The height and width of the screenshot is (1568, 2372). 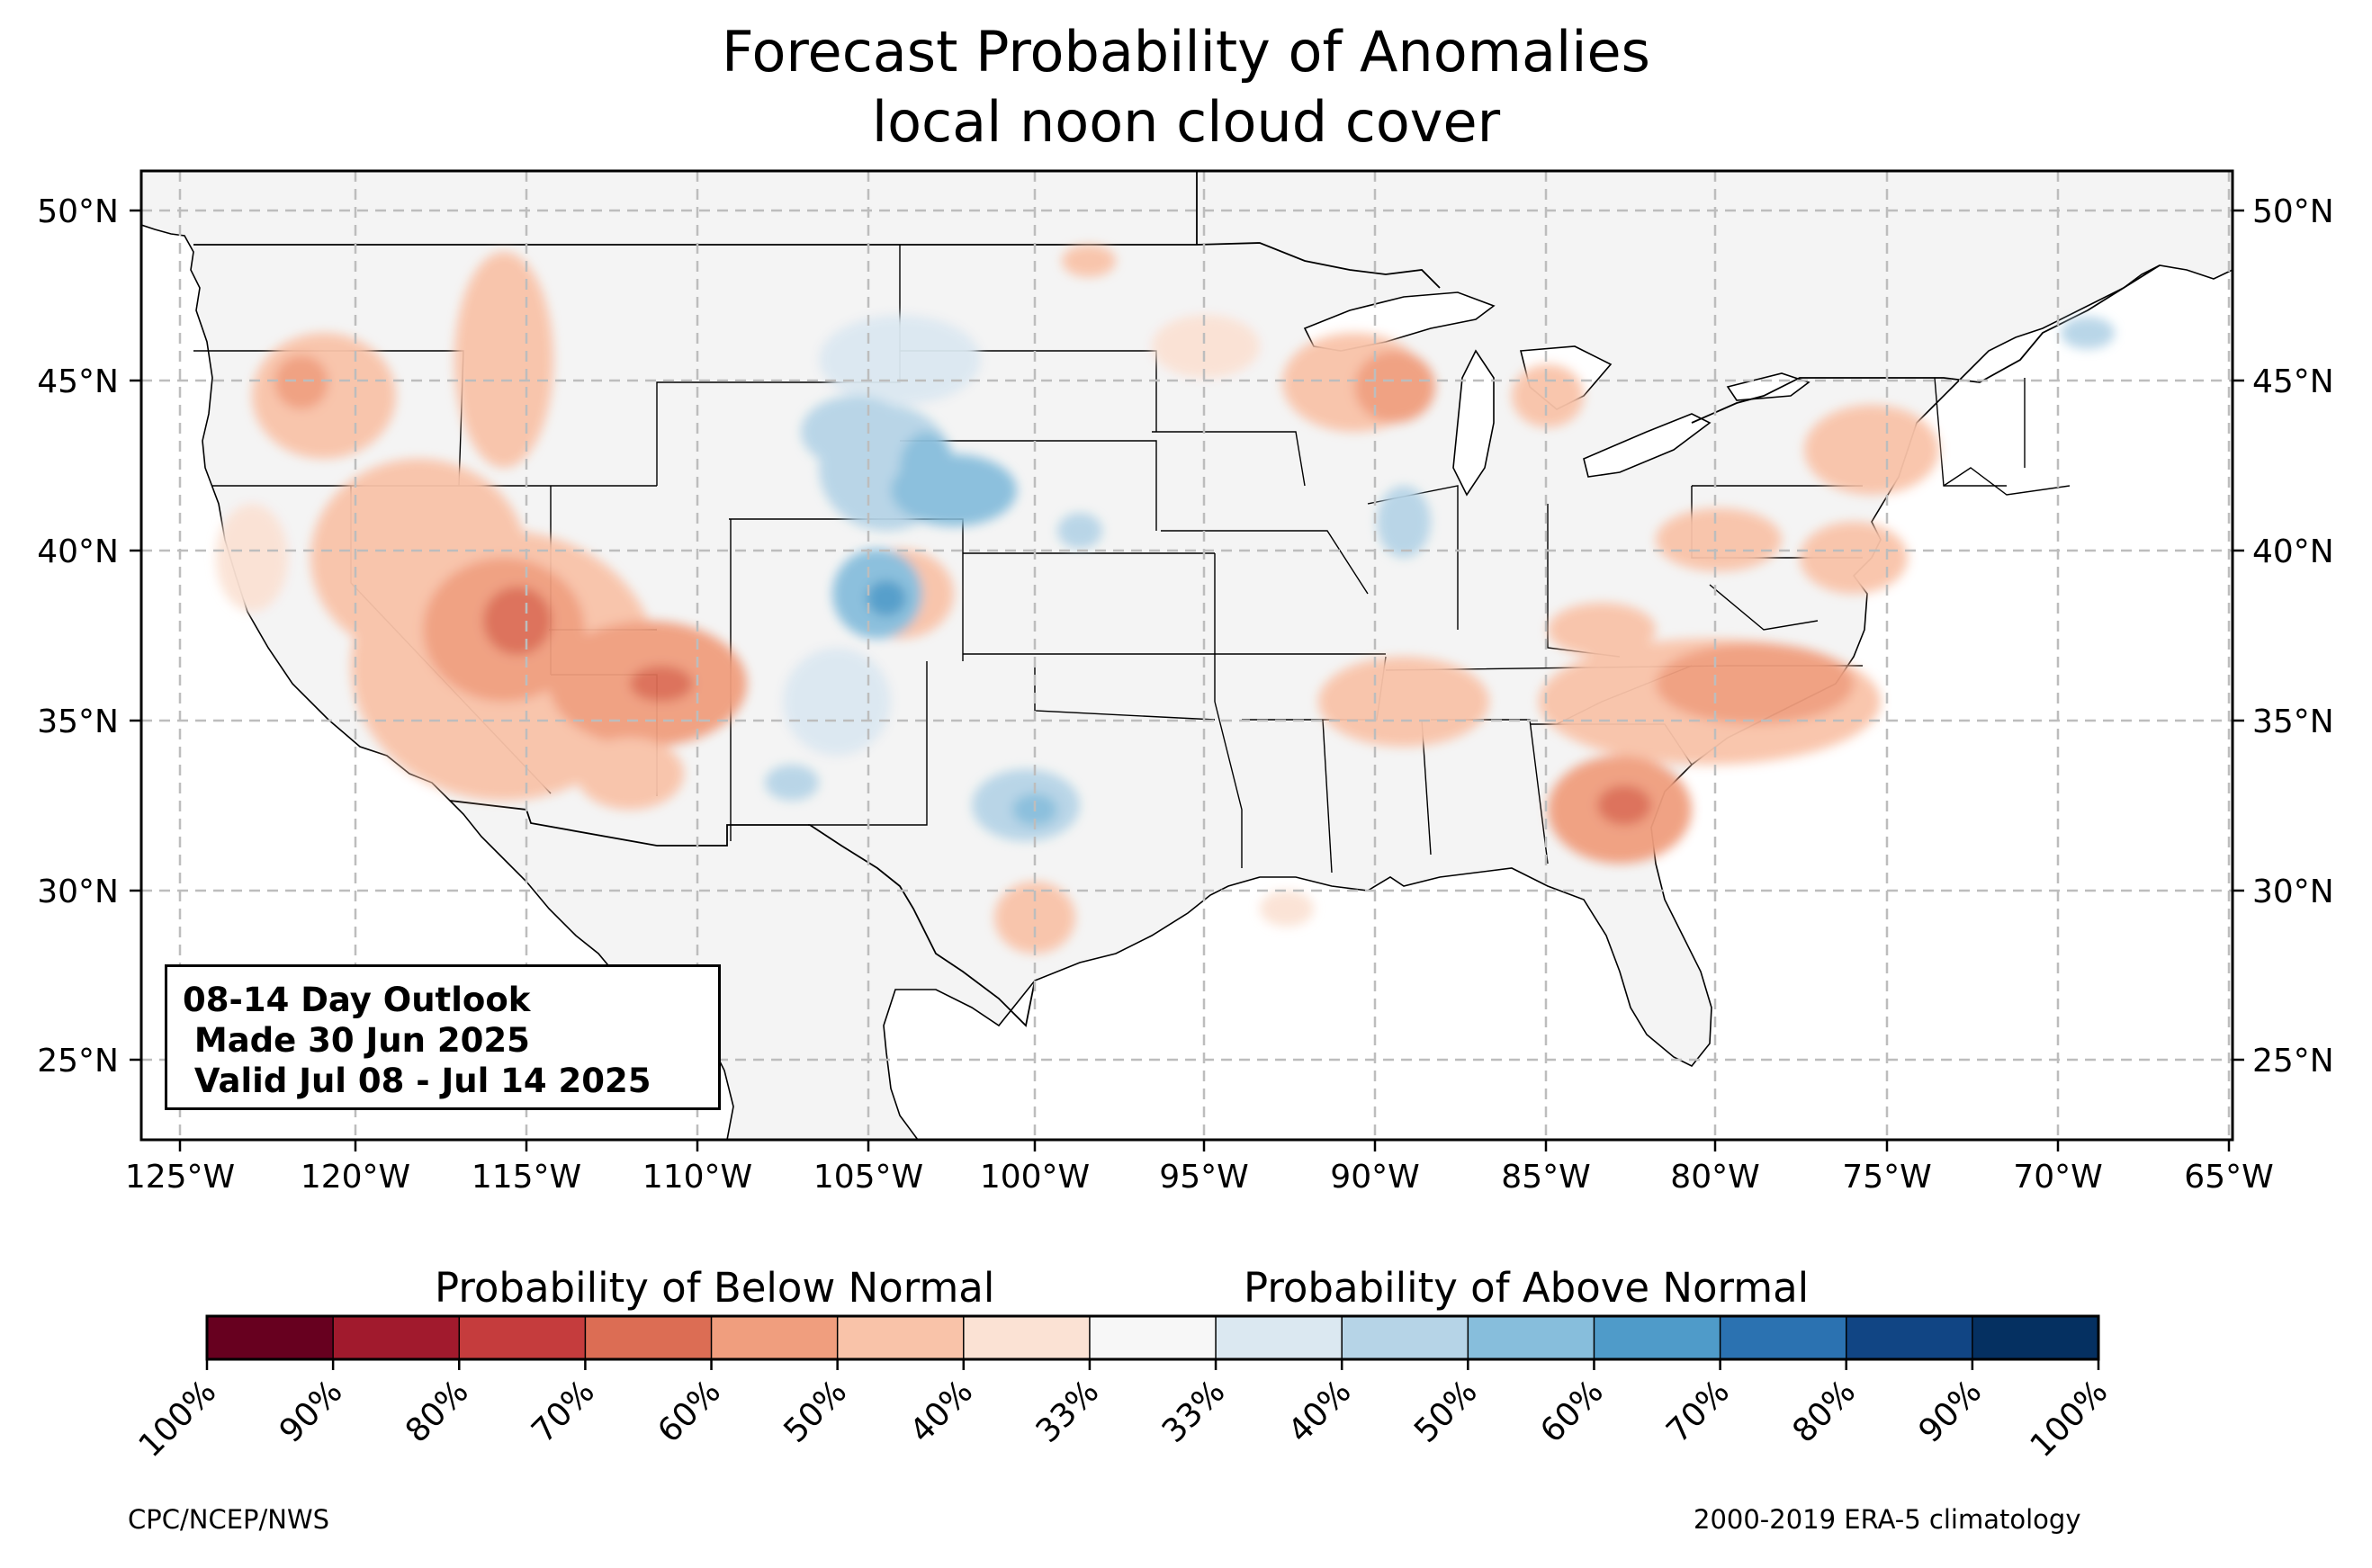 I want to click on lon-label: 115°W, so click(x=526, y=1177).